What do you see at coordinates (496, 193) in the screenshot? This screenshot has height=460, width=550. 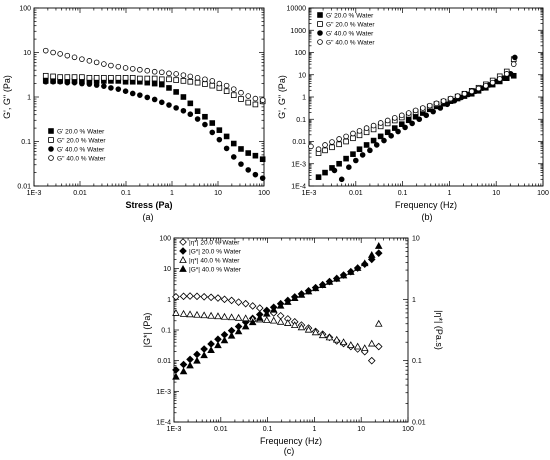 I see `x-tick-label: 10` at bounding box center [496, 193].